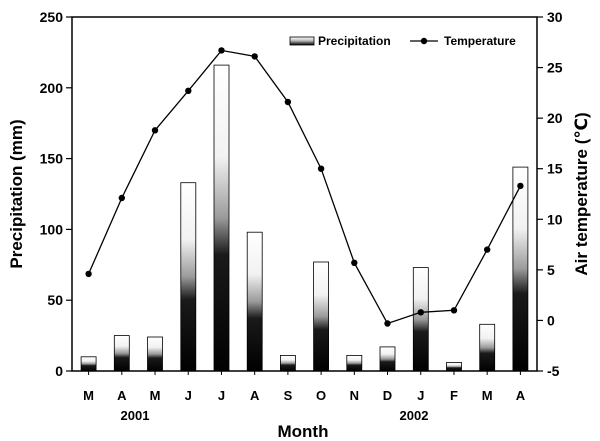  I want to click on y-tick-label-50: 50, so click(55, 300).